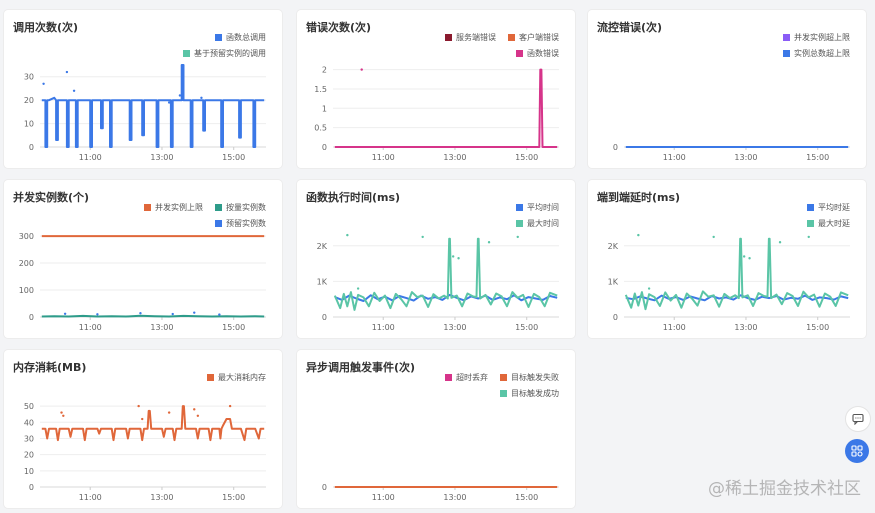  I want to click on apps-button, so click(857, 451).